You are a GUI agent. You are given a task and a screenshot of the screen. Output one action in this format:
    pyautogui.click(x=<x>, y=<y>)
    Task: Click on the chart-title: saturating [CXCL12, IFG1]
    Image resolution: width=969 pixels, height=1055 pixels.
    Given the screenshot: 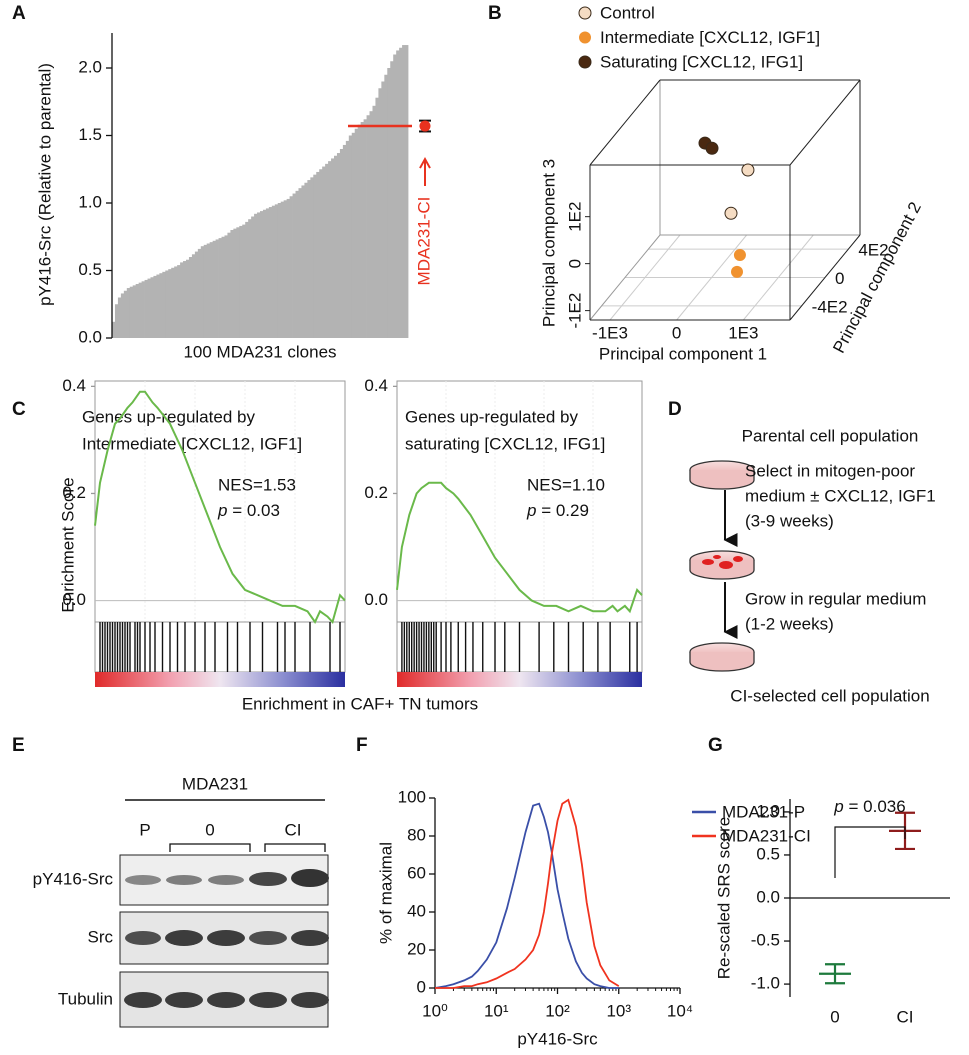 What is the action you would take?
    pyautogui.click(x=505, y=443)
    